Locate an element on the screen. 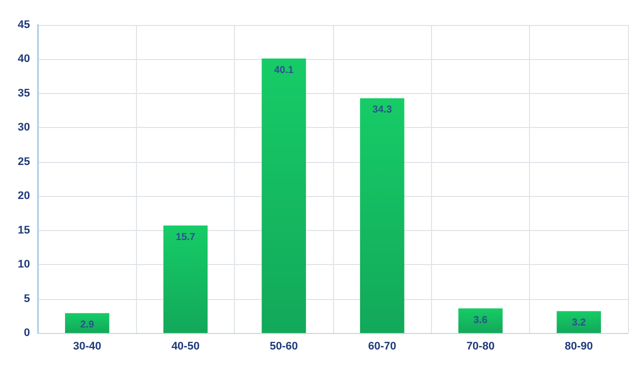 This screenshot has height=366, width=640. data-label: 3.2 is located at coordinates (579, 323).